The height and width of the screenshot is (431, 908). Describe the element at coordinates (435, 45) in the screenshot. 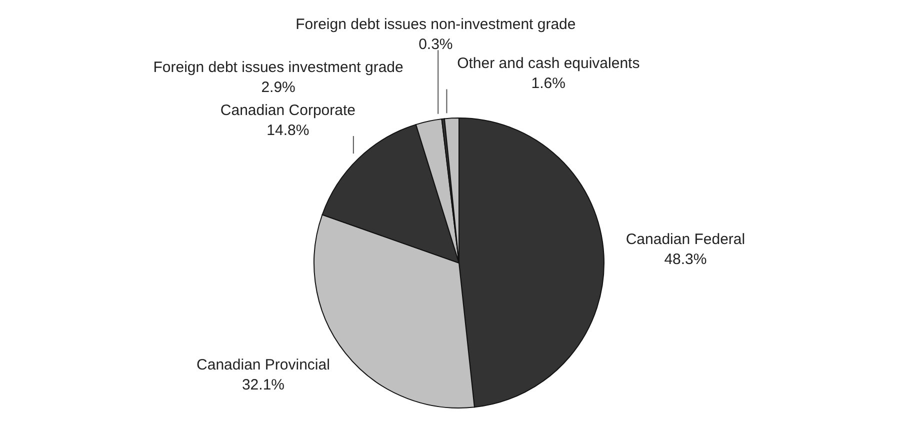

I see `data-label: 0.3%` at that location.